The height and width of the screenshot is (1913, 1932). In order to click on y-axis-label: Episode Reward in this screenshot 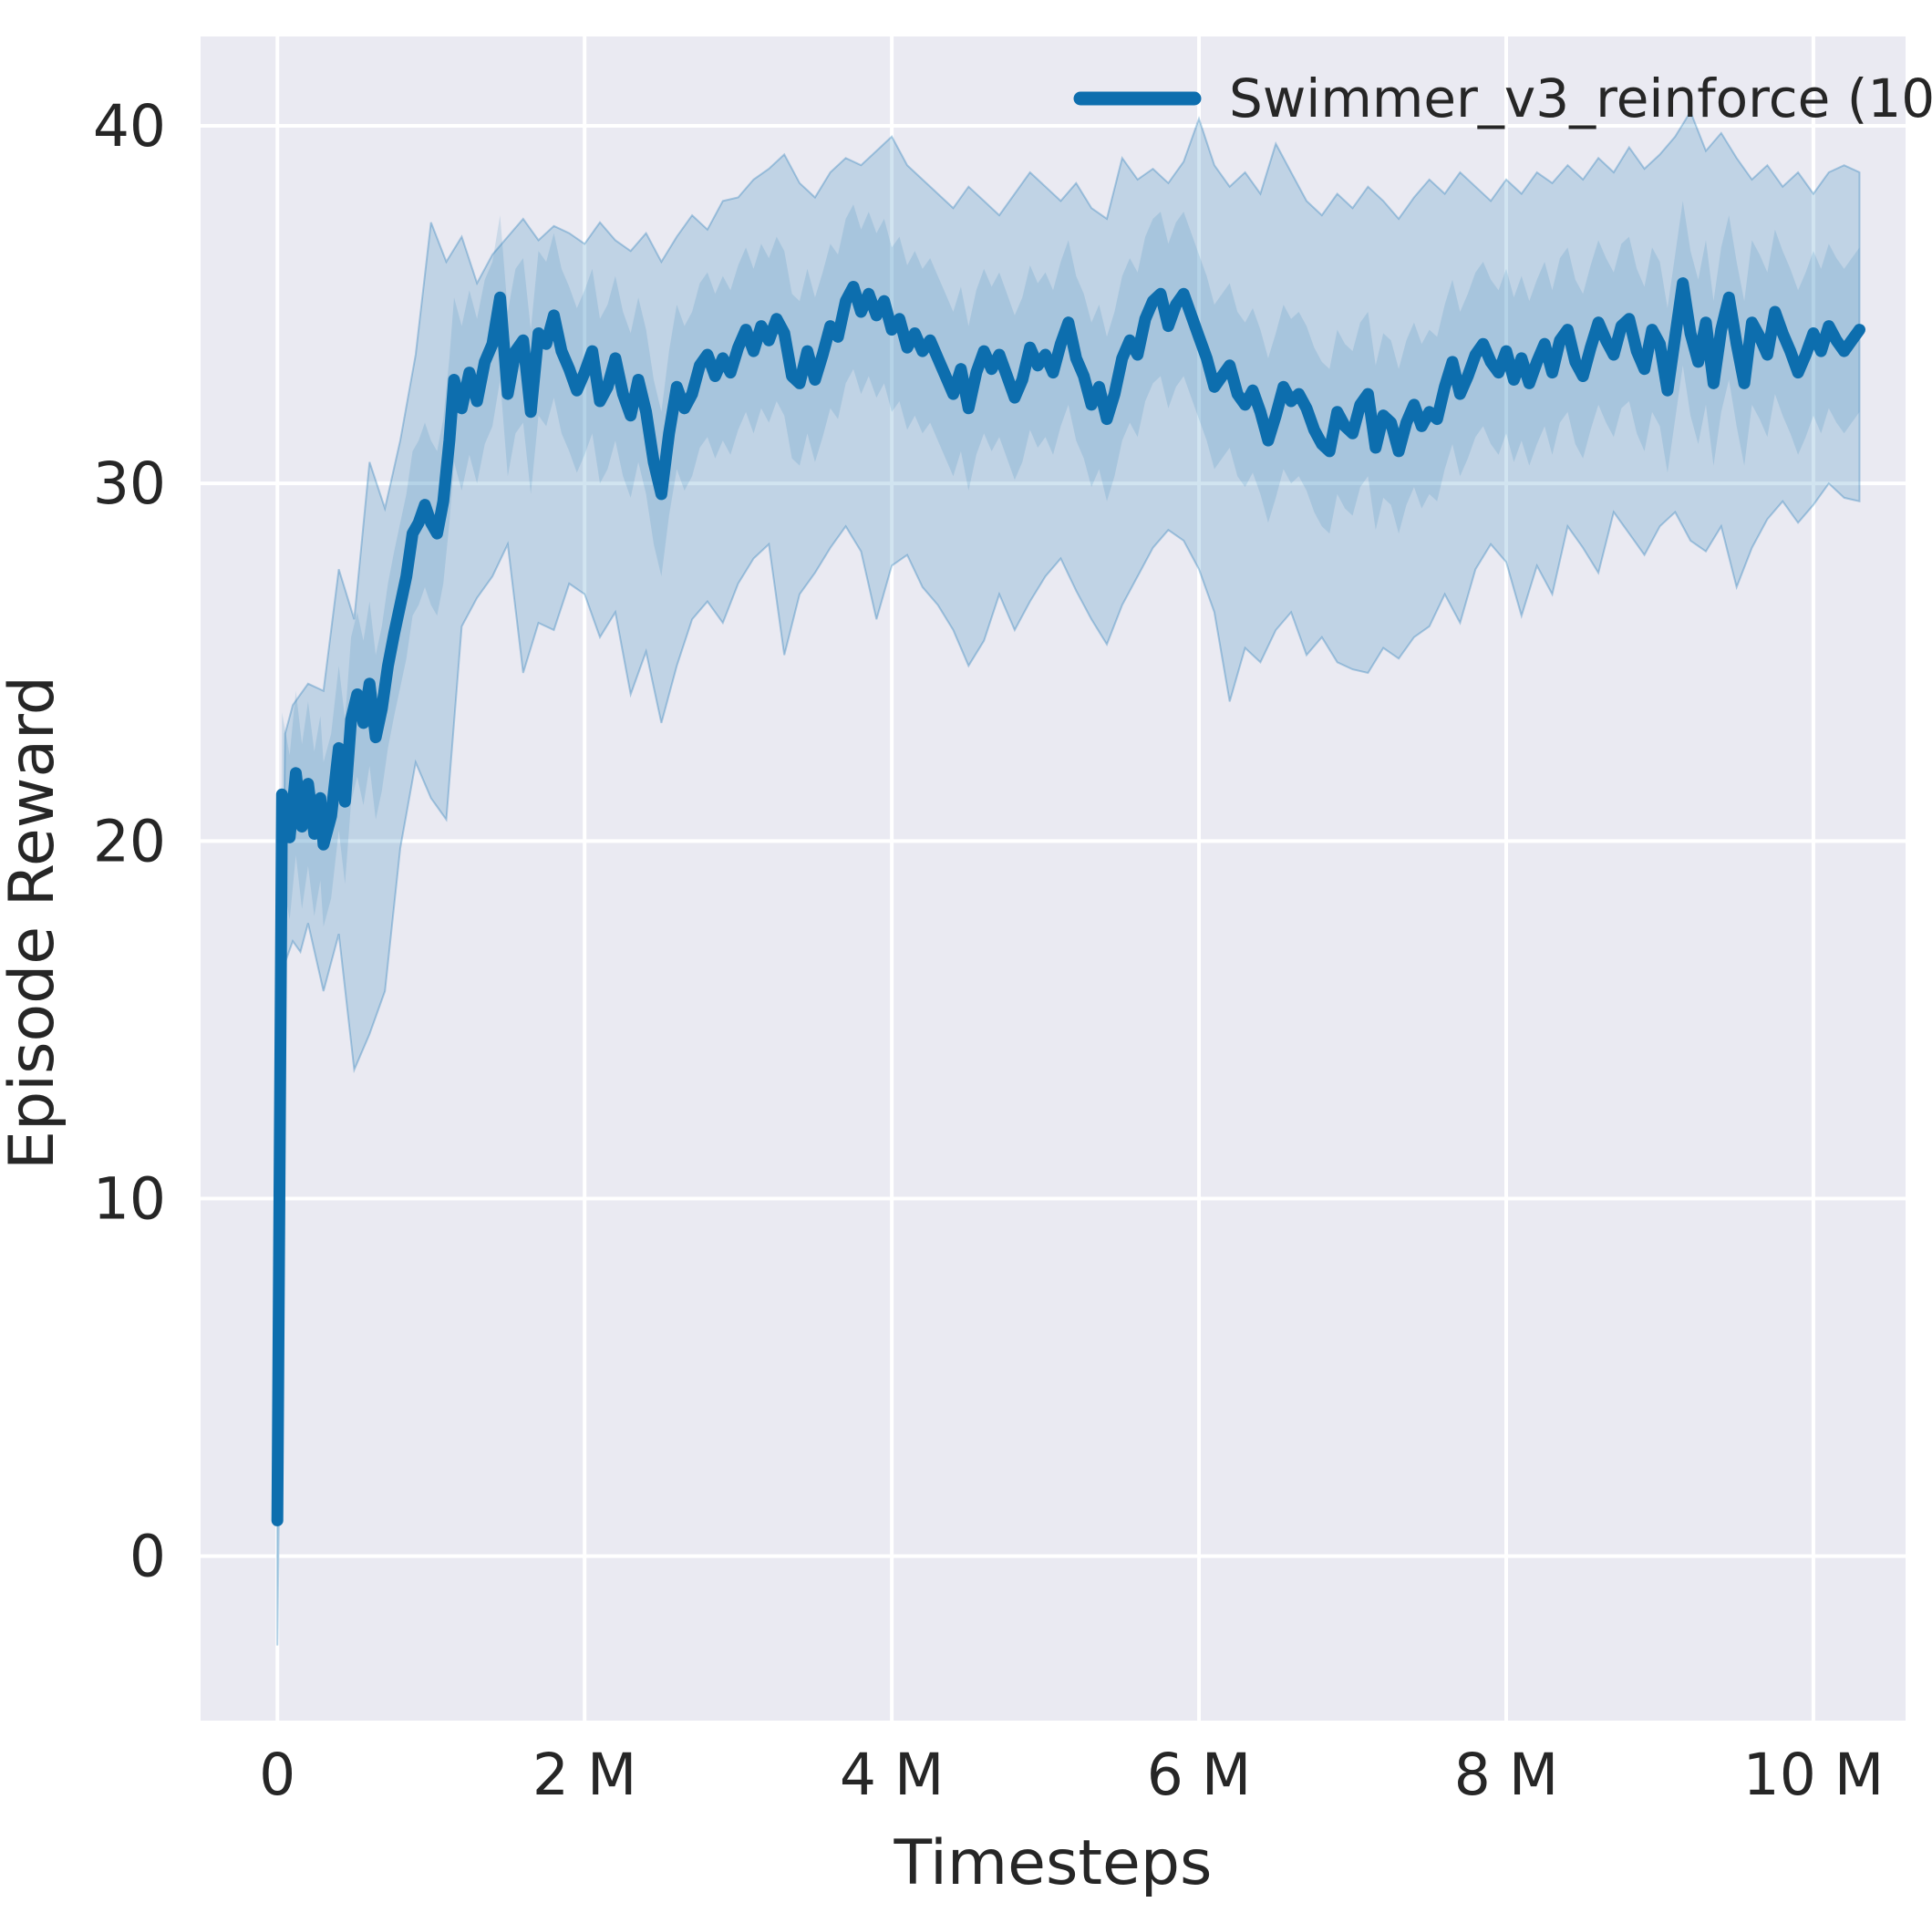, I will do `click(34, 923)`.